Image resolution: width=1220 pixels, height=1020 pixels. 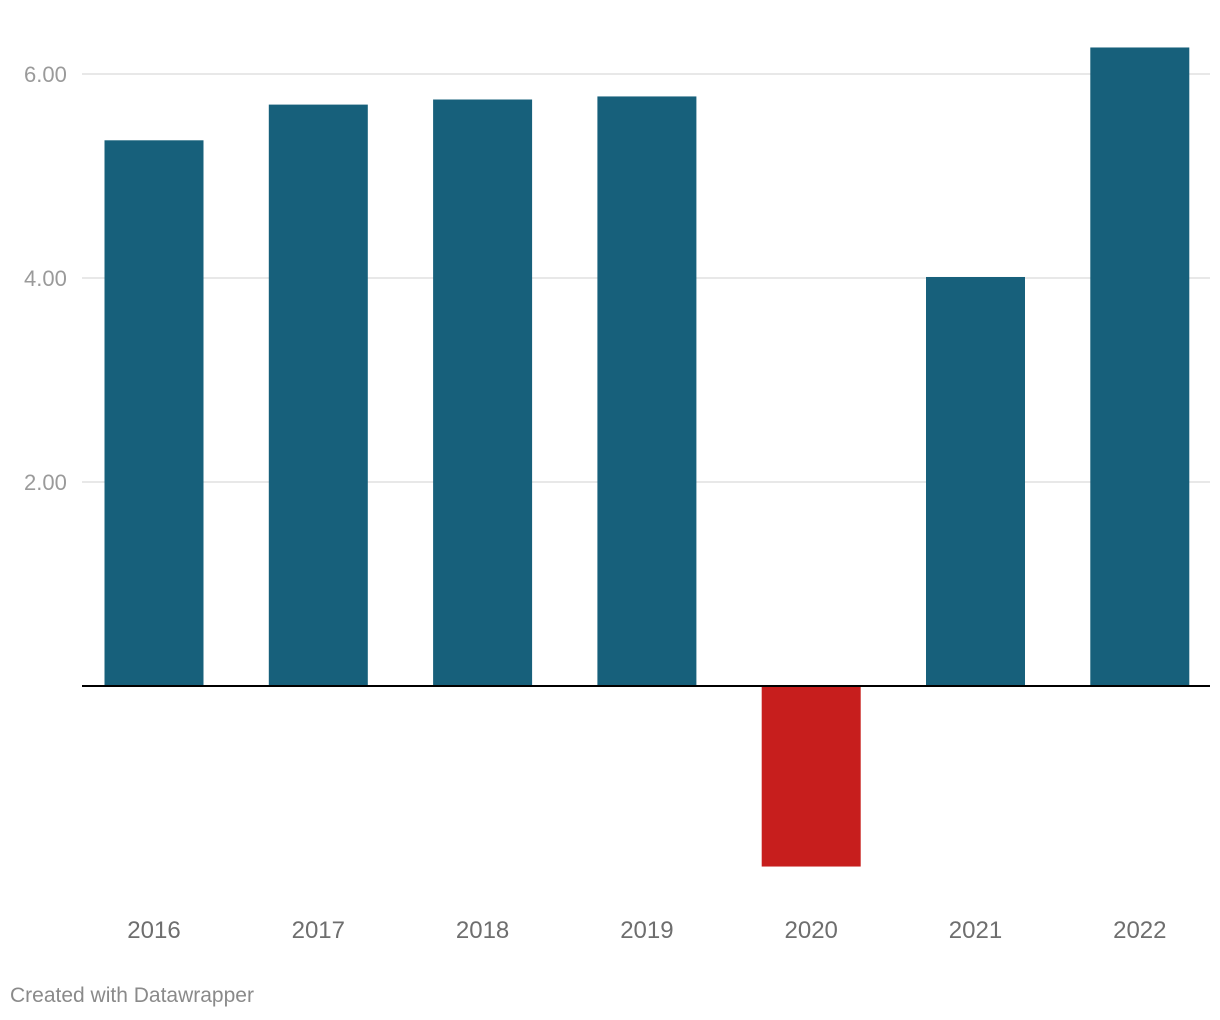 I want to click on bar-2021, so click(x=975, y=481).